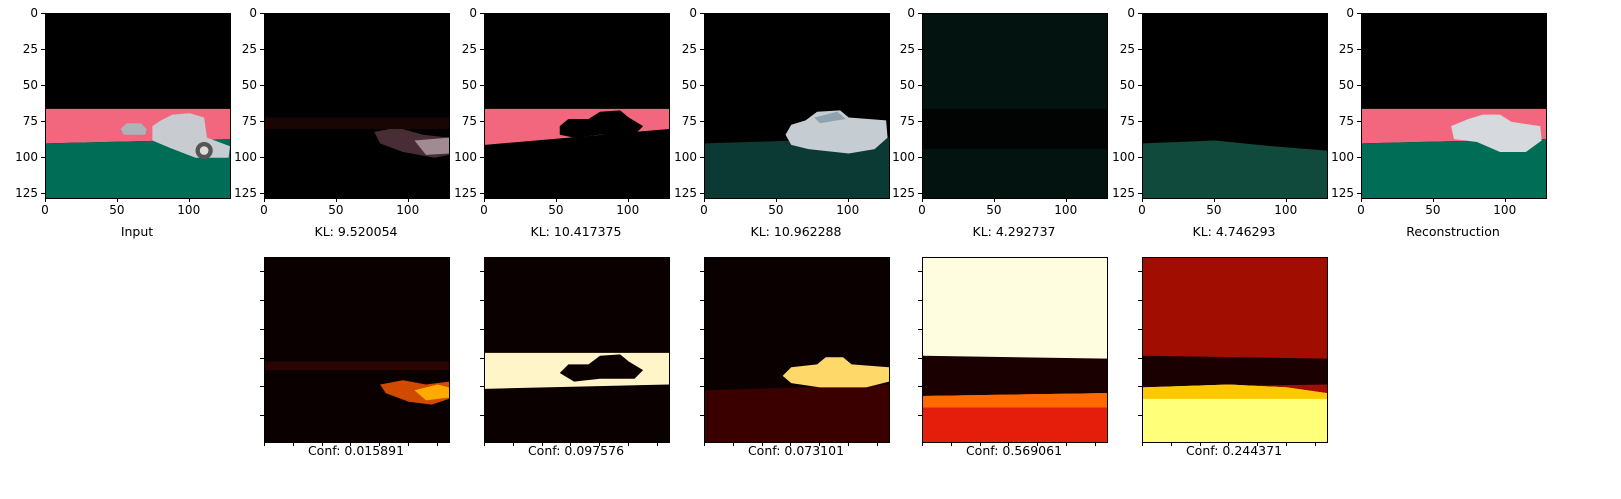 The image size is (1621, 499). What do you see at coordinates (796, 231) in the screenshot?
I see `panel-caption: KL: 10.962288` at bounding box center [796, 231].